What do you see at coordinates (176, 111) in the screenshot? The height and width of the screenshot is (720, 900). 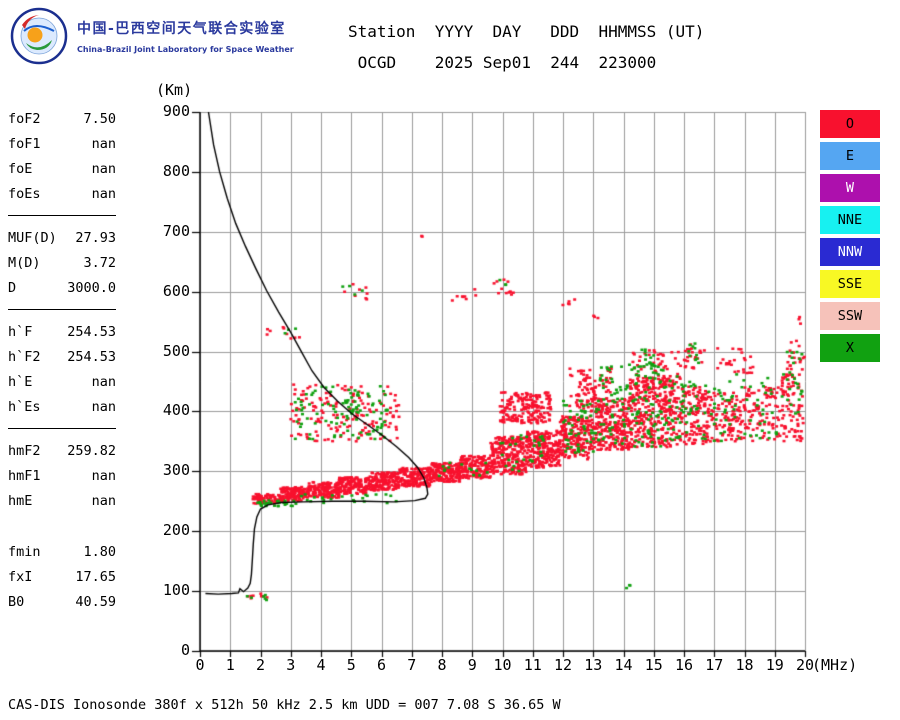 I see `y-tick-label: 900` at bounding box center [176, 111].